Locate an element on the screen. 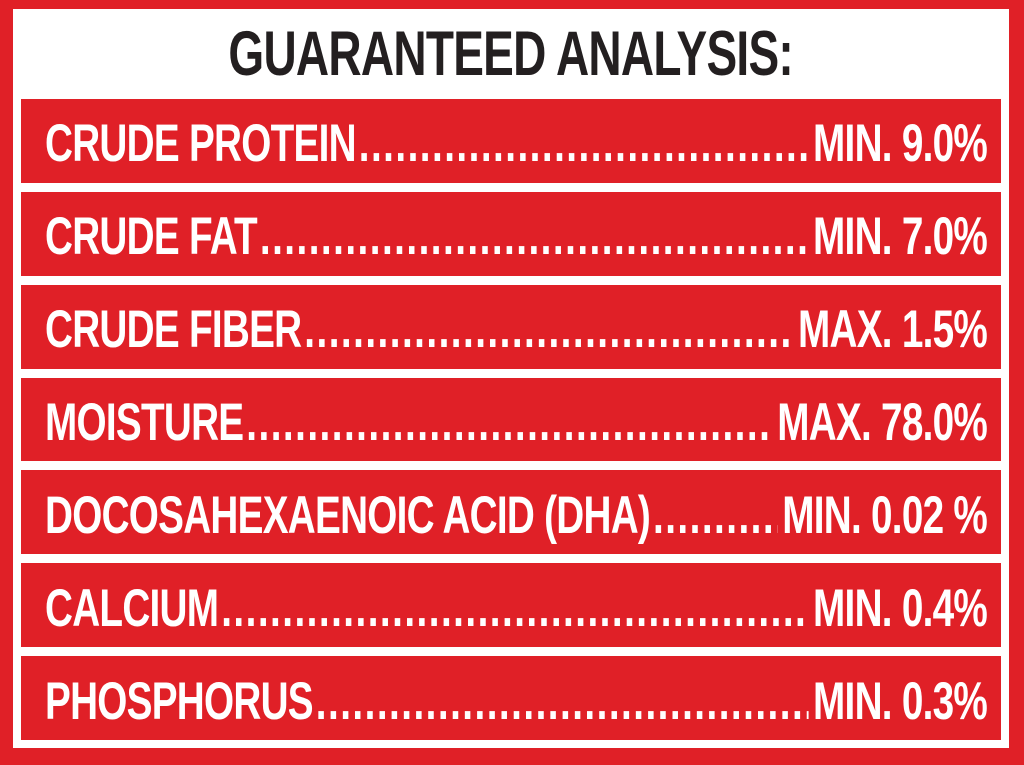 Image resolution: width=1024 pixels, height=765 pixels. analysis-row-crude-protein: CRUDE PROTEIN MIN. 9.0% is located at coordinates (511, 141).